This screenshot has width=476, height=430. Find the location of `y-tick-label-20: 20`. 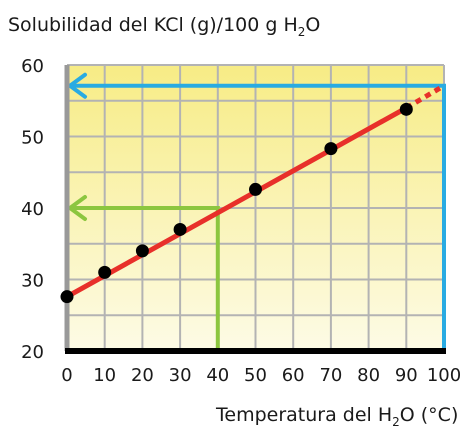

y-tick-label-20: 20 is located at coordinates (32, 352).